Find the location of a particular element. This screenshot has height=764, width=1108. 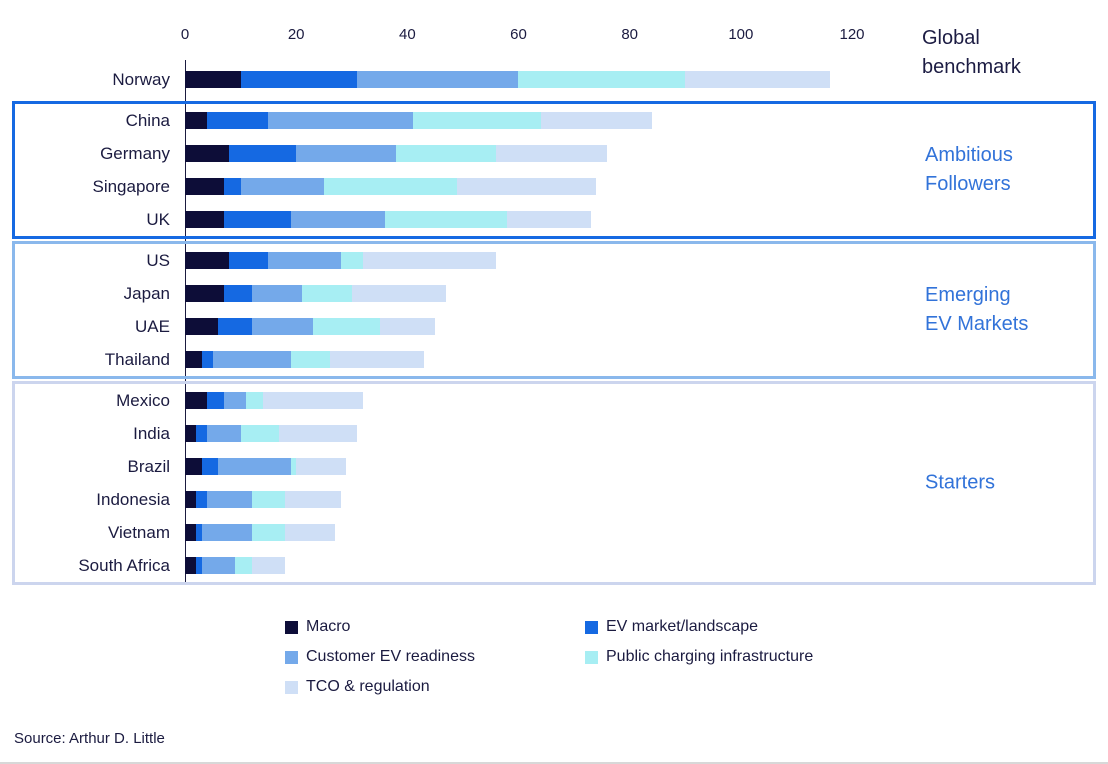

legend-label: Macro is located at coordinates (328, 626).